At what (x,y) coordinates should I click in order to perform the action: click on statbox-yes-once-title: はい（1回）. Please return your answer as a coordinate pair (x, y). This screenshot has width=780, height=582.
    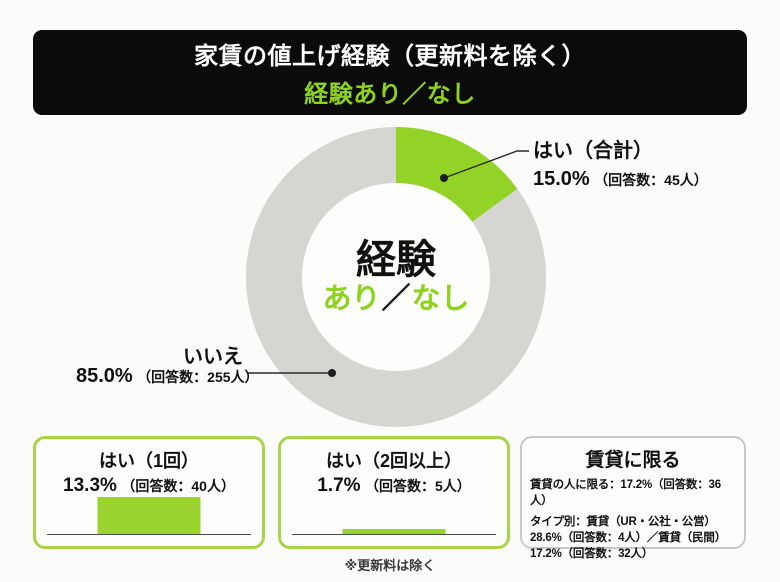
    Looking at the image, I should click on (148, 461).